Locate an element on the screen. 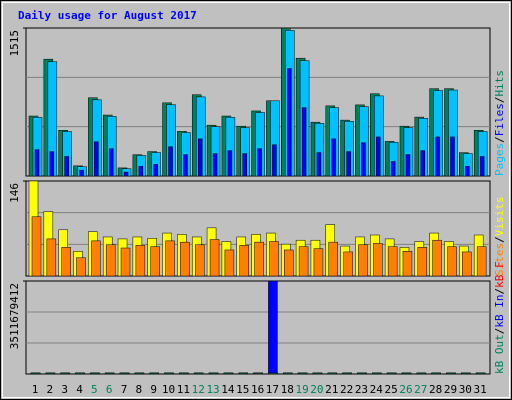 This screenshot has height=400, width=512. x-tick-label: 9 is located at coordinates (153, 389).